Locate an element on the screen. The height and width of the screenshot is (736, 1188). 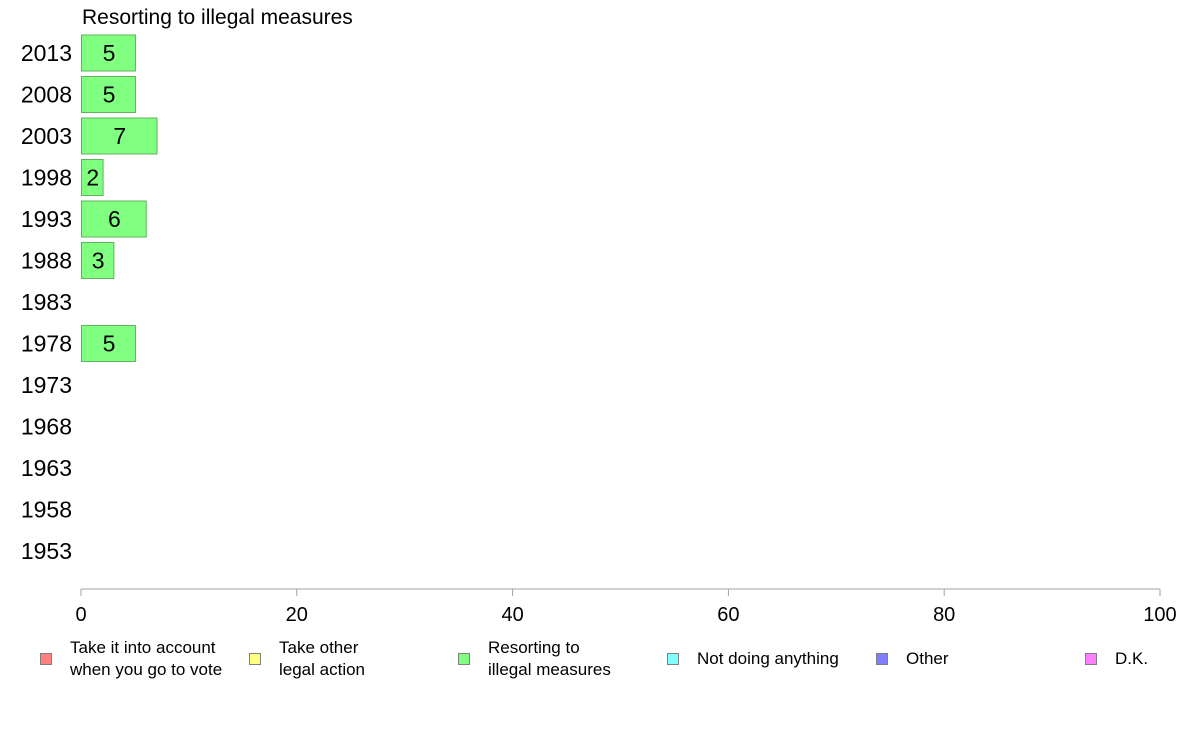
y-tick-label: 1988 is located at coordinates (46, 261).